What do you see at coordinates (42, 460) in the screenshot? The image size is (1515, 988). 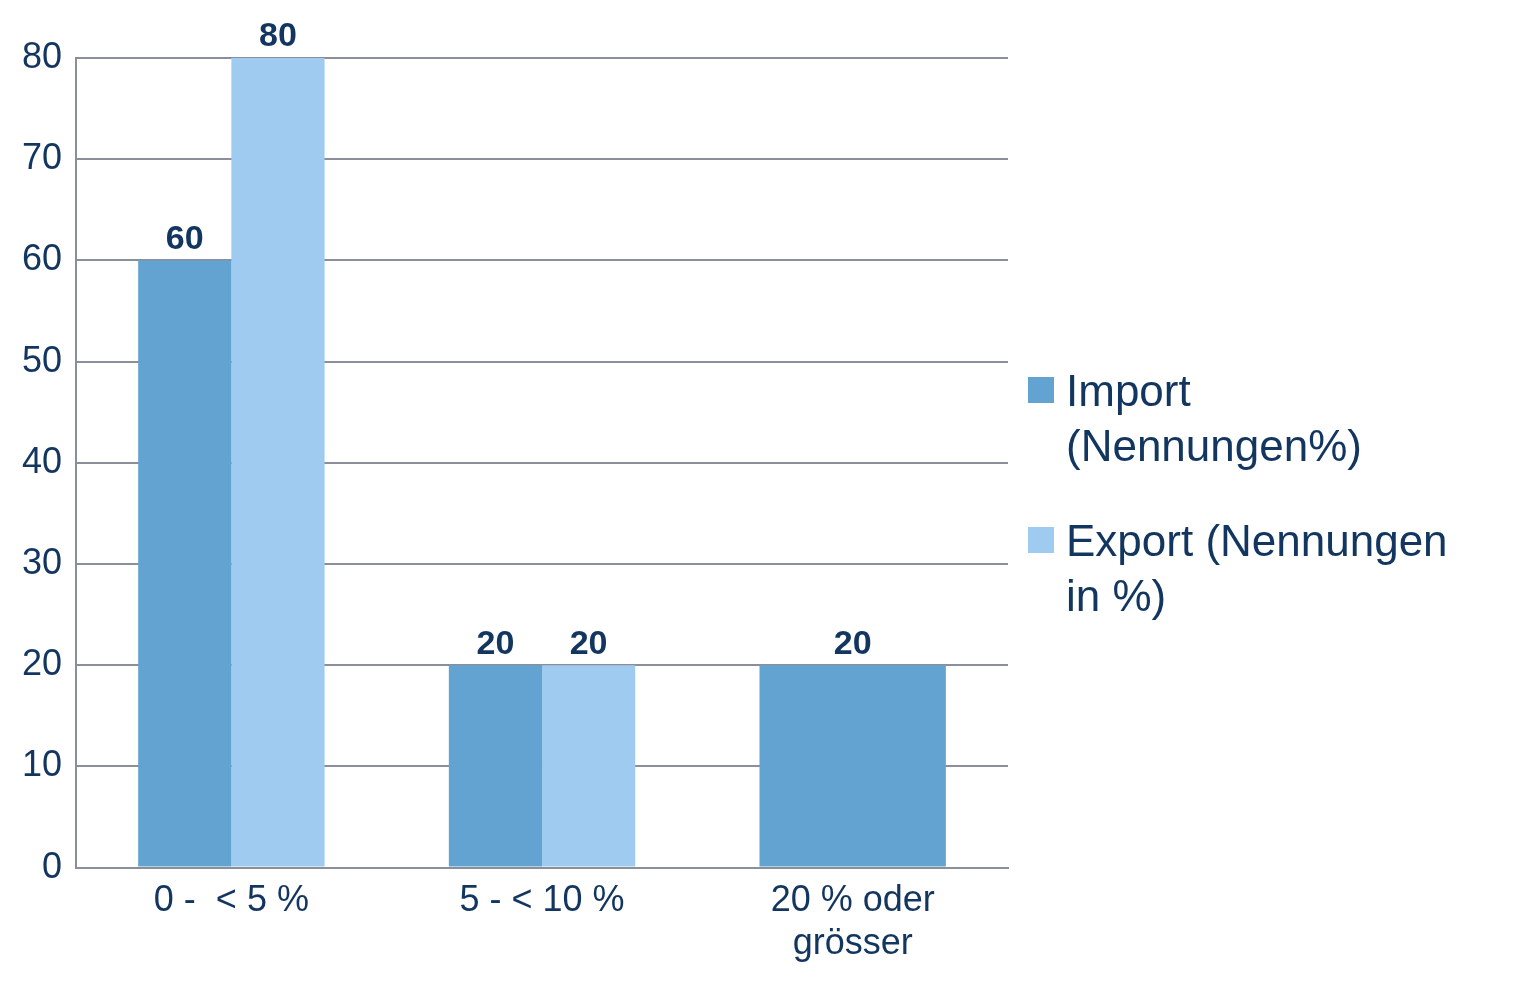 I see `y-tick-label: 40` at bounding box center [42, 460].